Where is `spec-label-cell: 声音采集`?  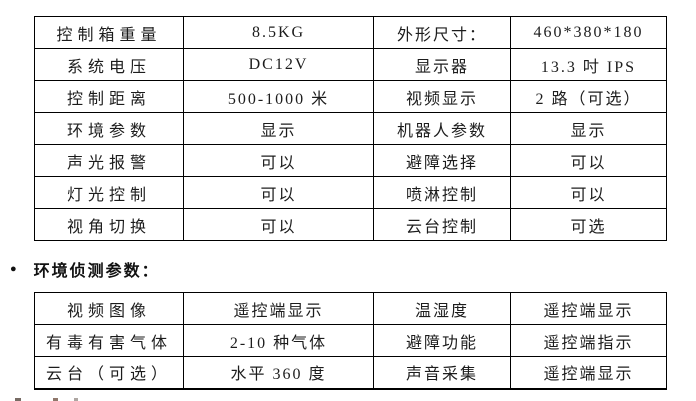
spec-label-cell: 声音采集 is located at coordinates (442, 372).